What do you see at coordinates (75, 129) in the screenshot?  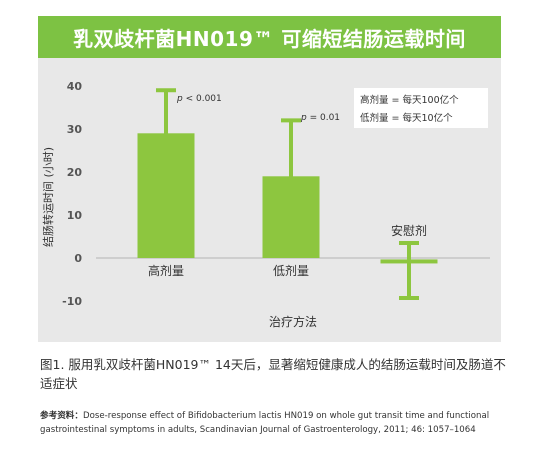 I see `y-tick-label: 30` at bounding box center [75, 129].